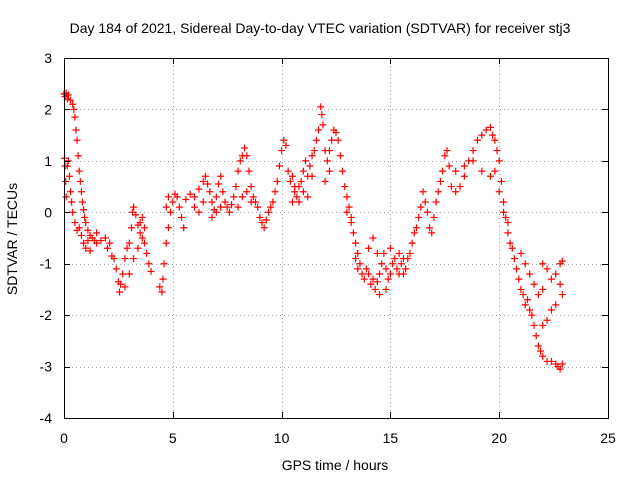 This screenshot has width=640, height=480. Describe the element at coordinates (46, 367) in the screenshot. I see `y-tick-label: -3` at that location.